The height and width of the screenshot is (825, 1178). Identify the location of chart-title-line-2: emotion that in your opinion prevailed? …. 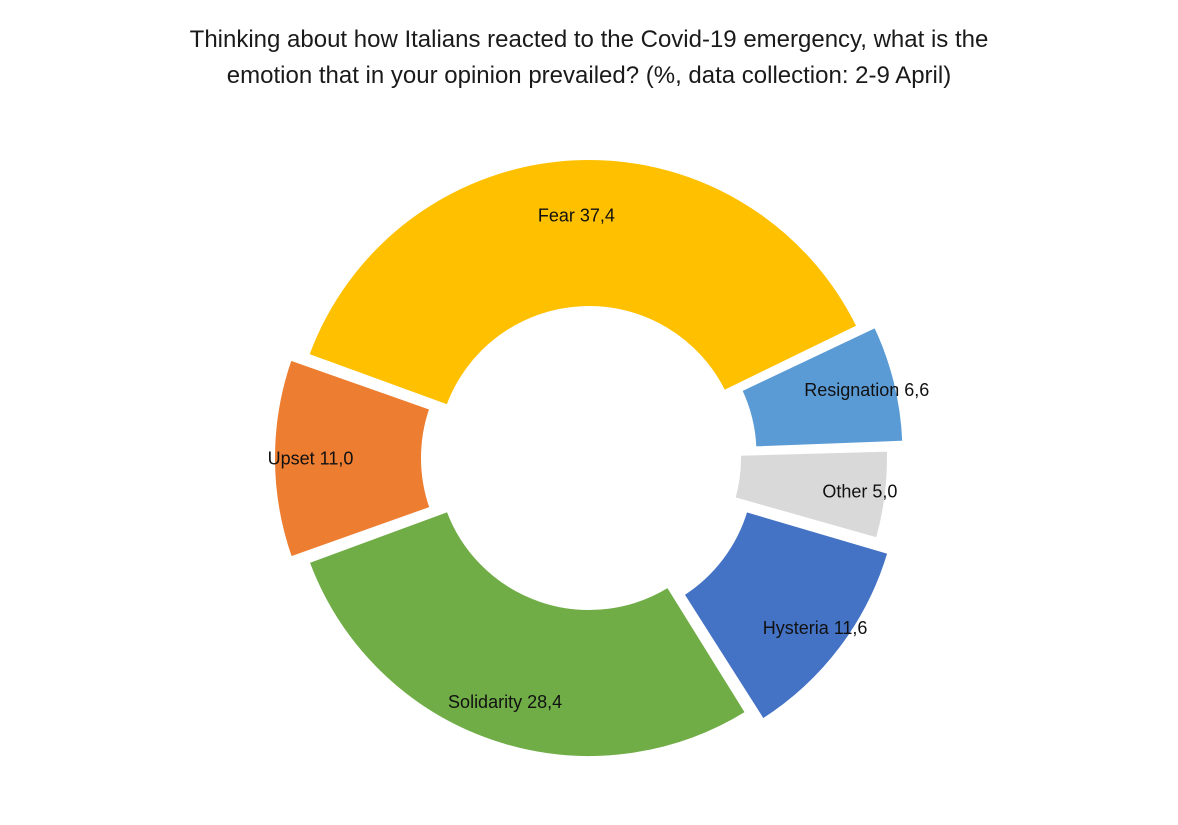
(589, 75).